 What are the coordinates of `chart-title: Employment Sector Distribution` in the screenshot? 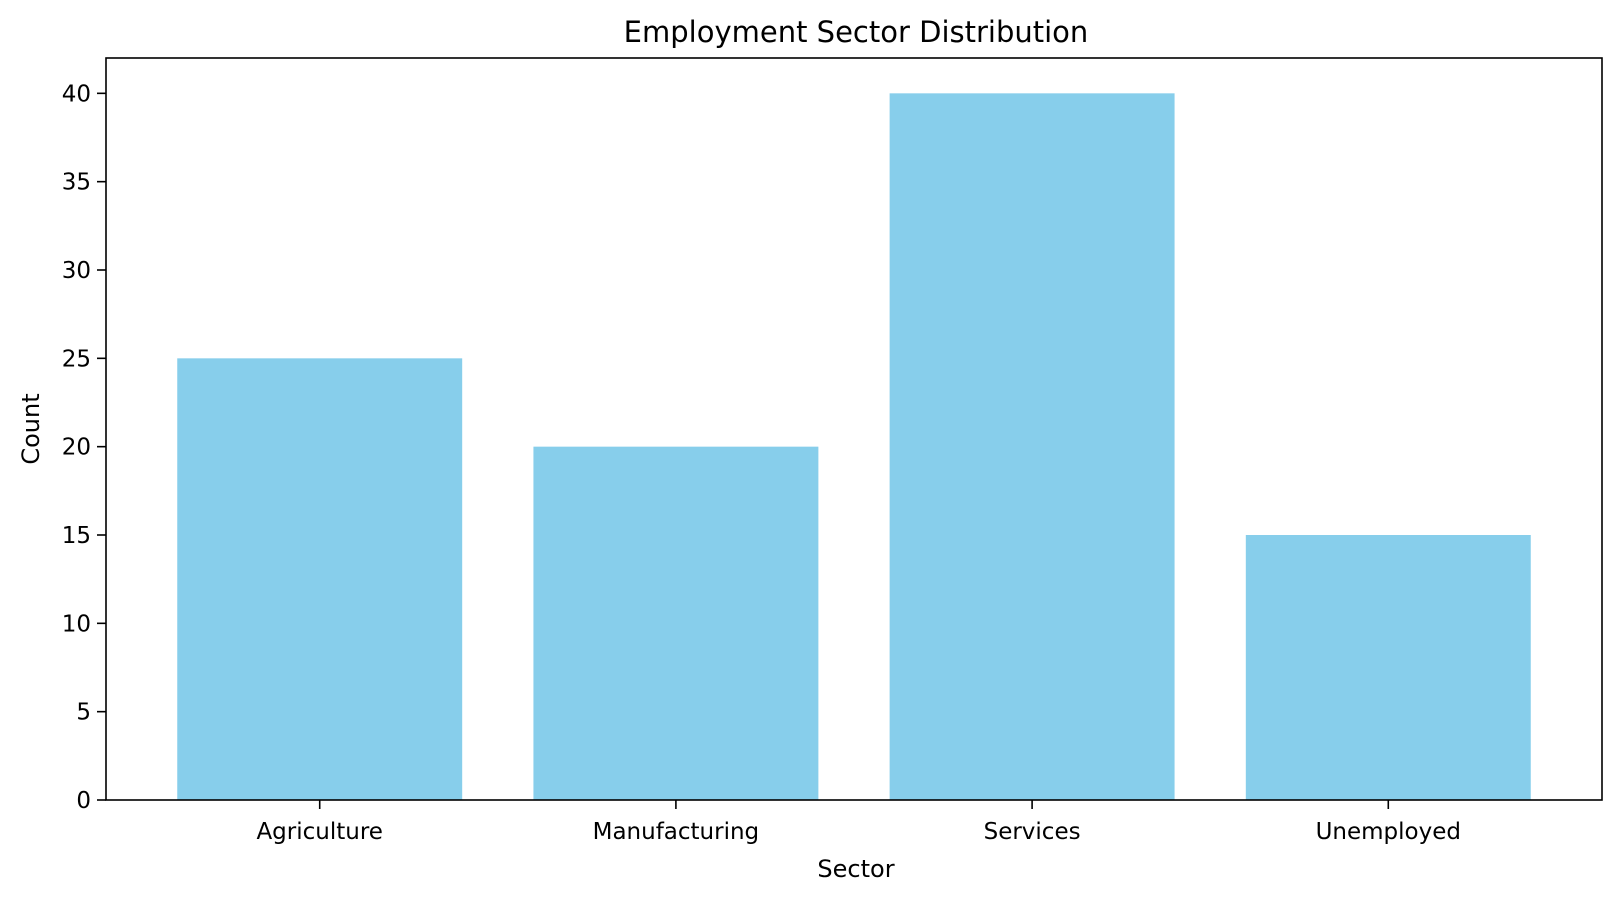 It's located at (856, 32).